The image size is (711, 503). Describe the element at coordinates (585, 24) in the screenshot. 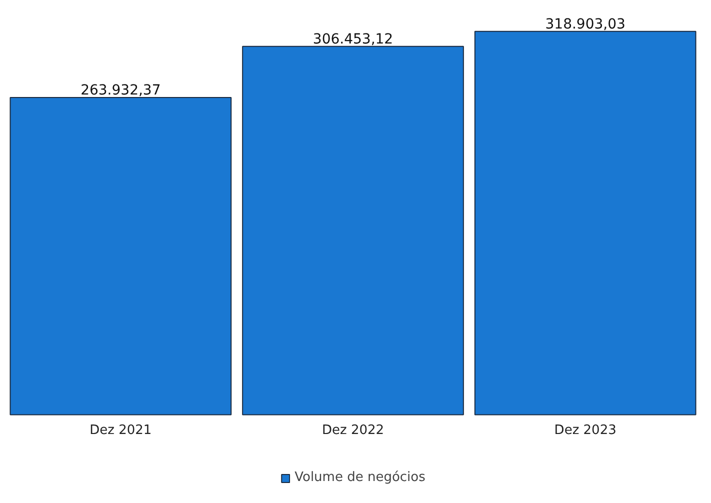

I see `data-label: 318.903,03` at that location.